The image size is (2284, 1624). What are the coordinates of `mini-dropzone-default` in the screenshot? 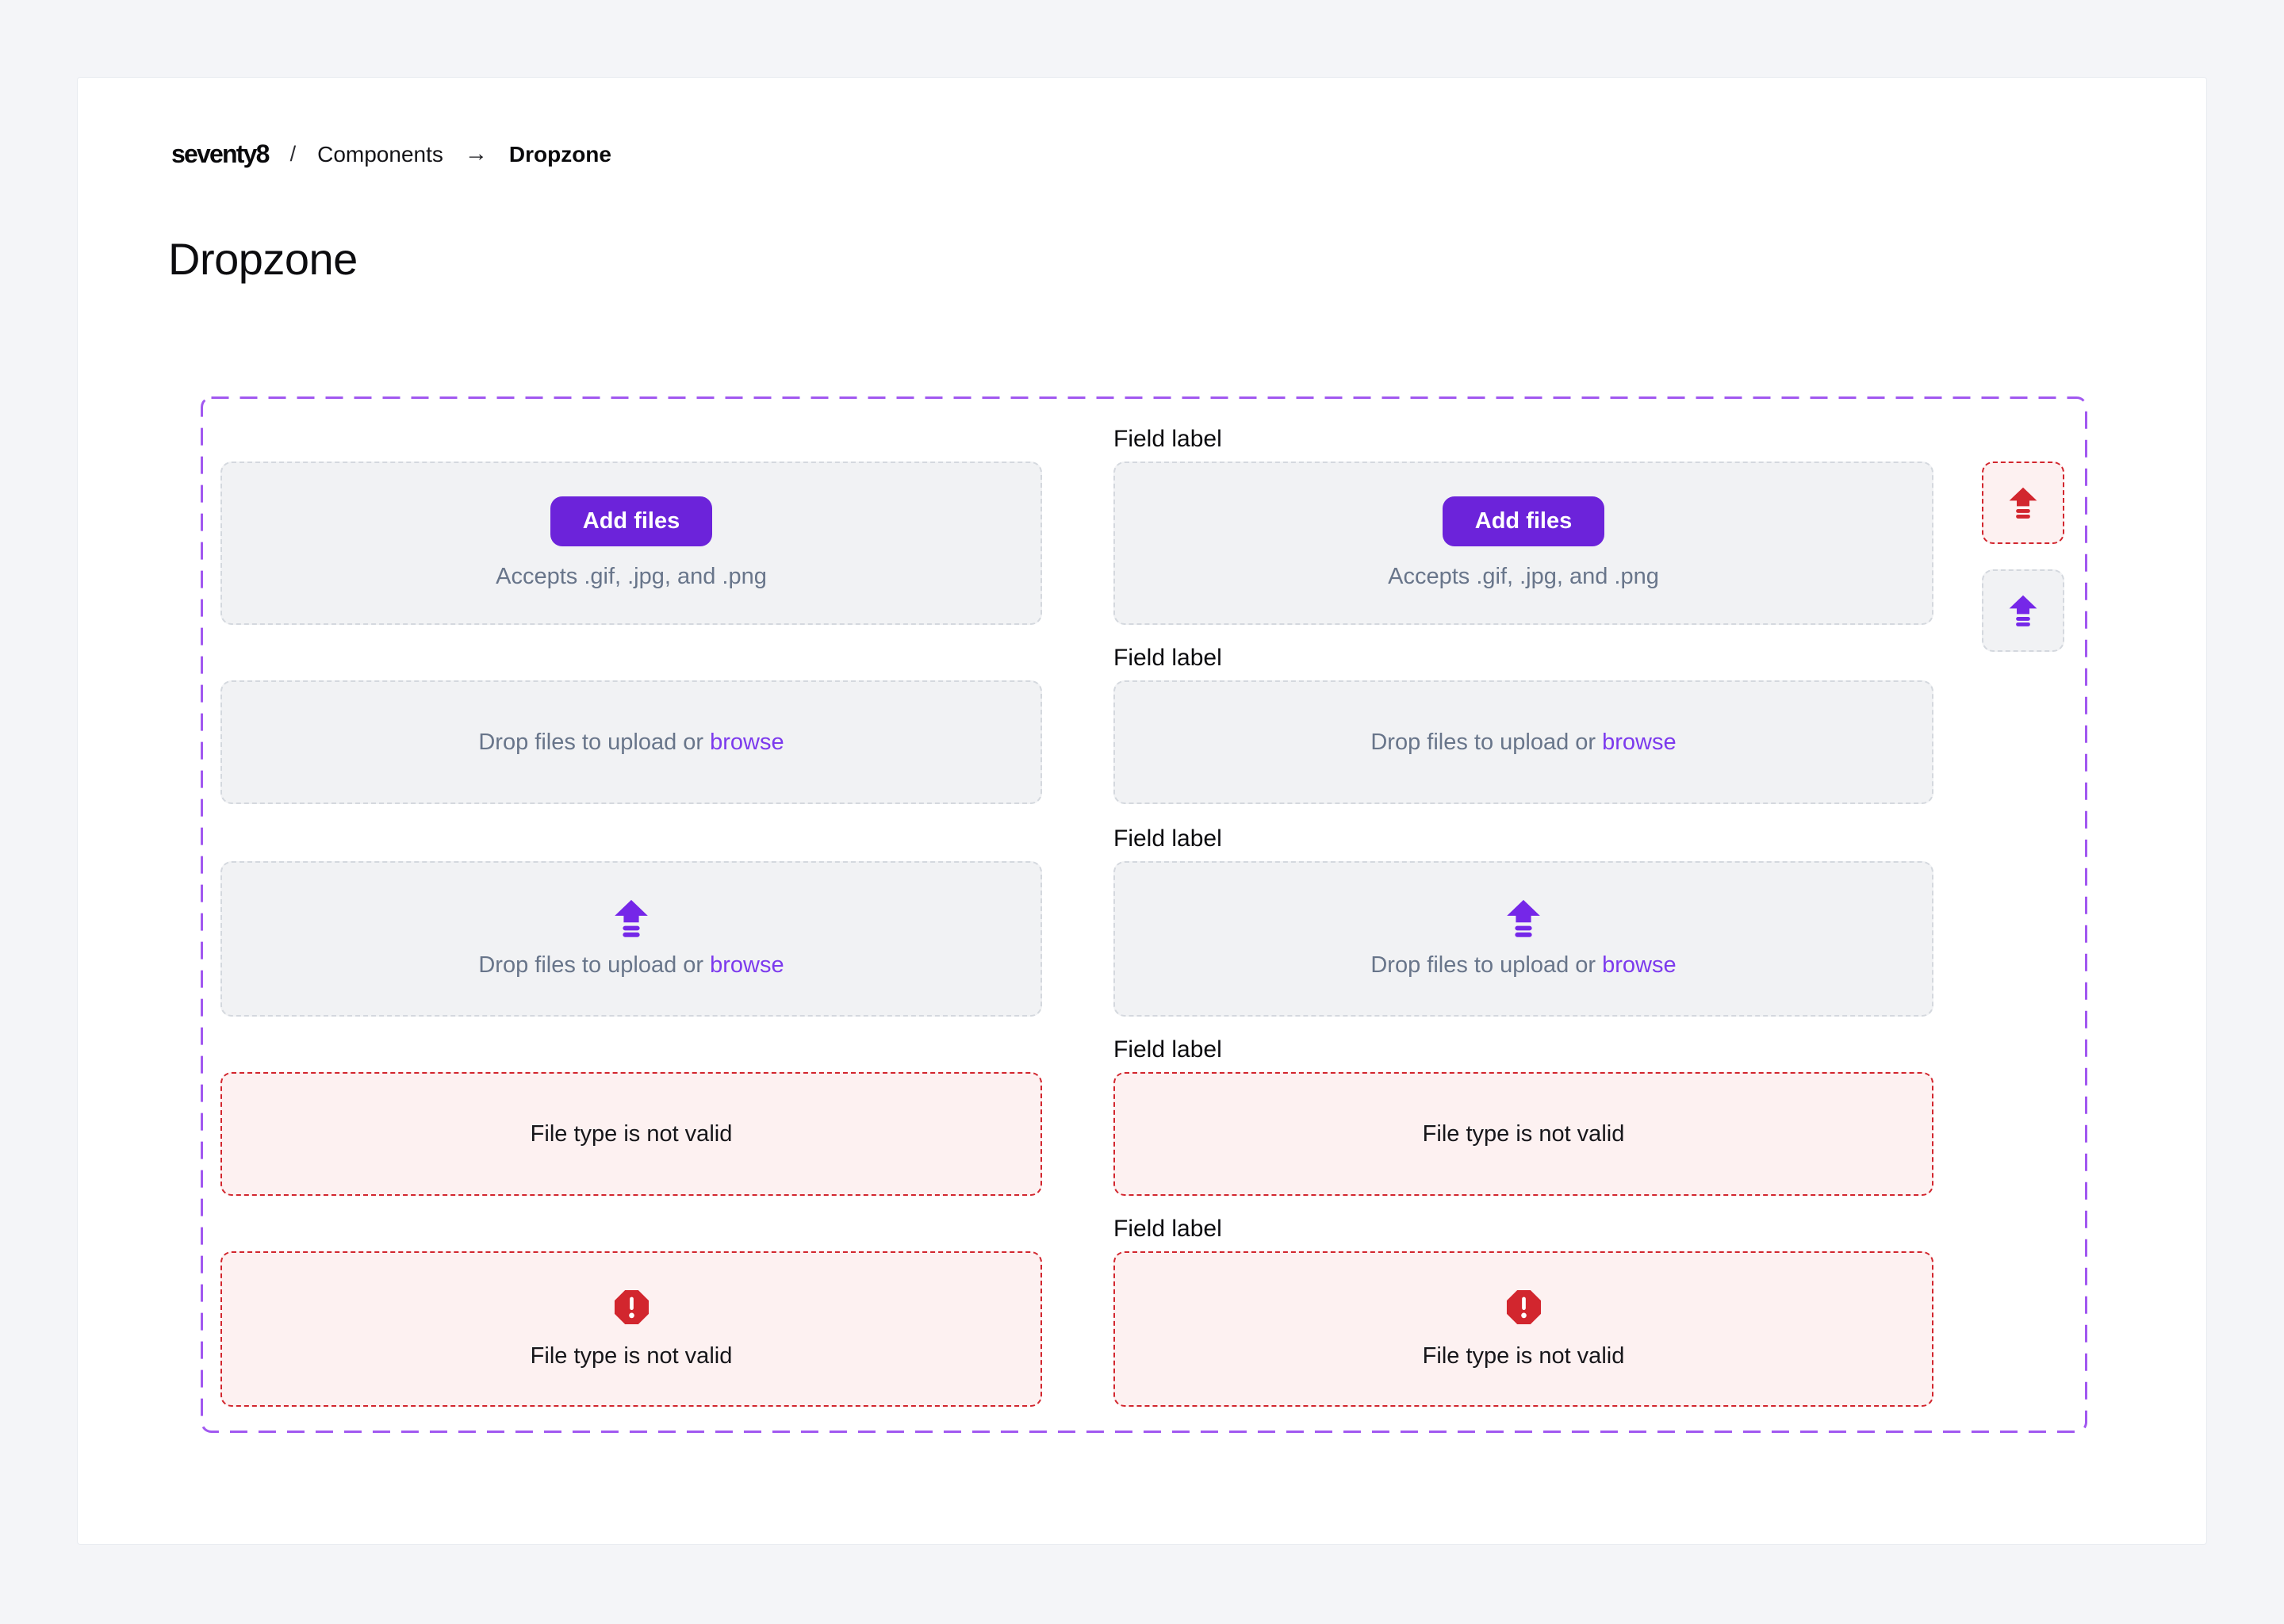 It's located at (2023, 610).